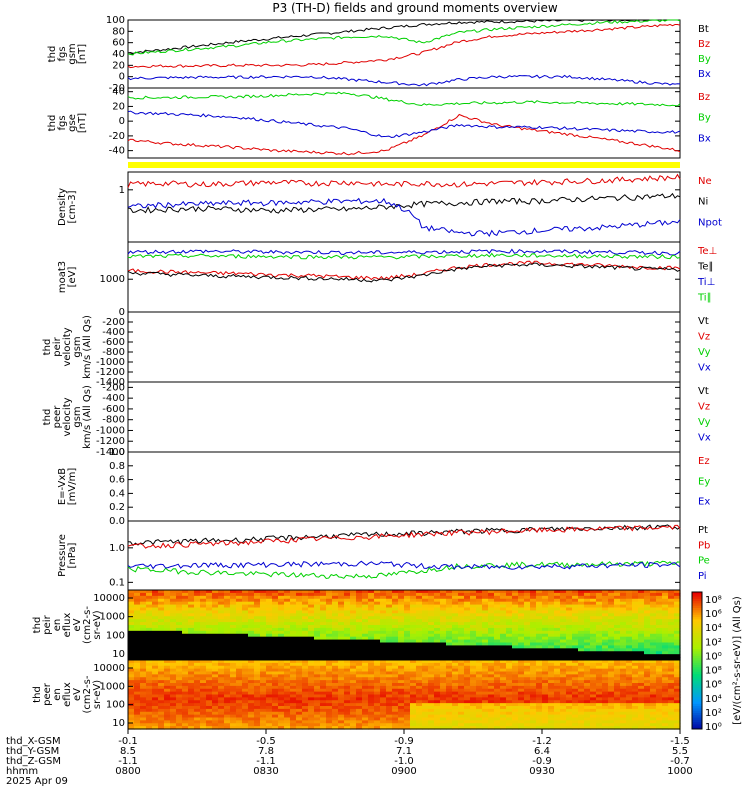 Image resolution: width=750 pixels, height=800 pixels. What do you see at coordinates (67, 625) in the screenshot?
I see `y-axis-label: eflux` at bounding box center [67, 625].